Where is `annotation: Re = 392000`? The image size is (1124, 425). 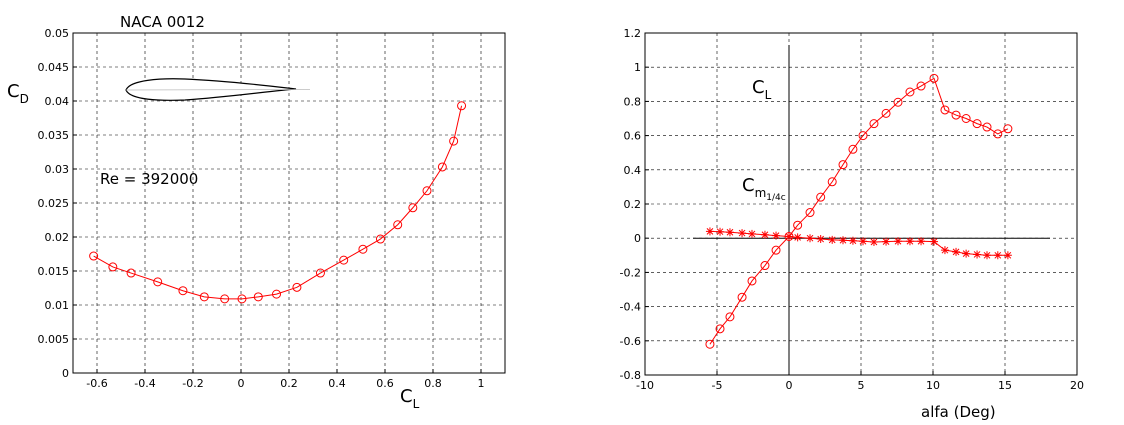
annotation: Re = 392000 is located at coordinates (149, 179).